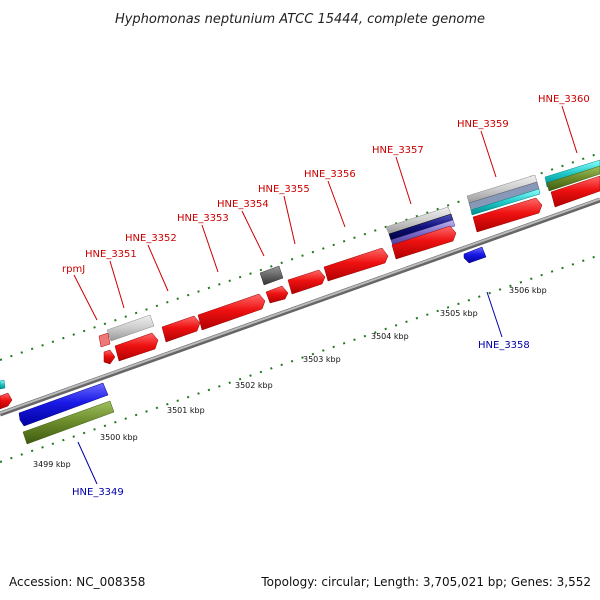 This screenshot has width=600, height=600. What do you see at coordinates (63, 404) in the screenshot?
I see `gene-arrow-hne3349` at bounding box center [63, 404].